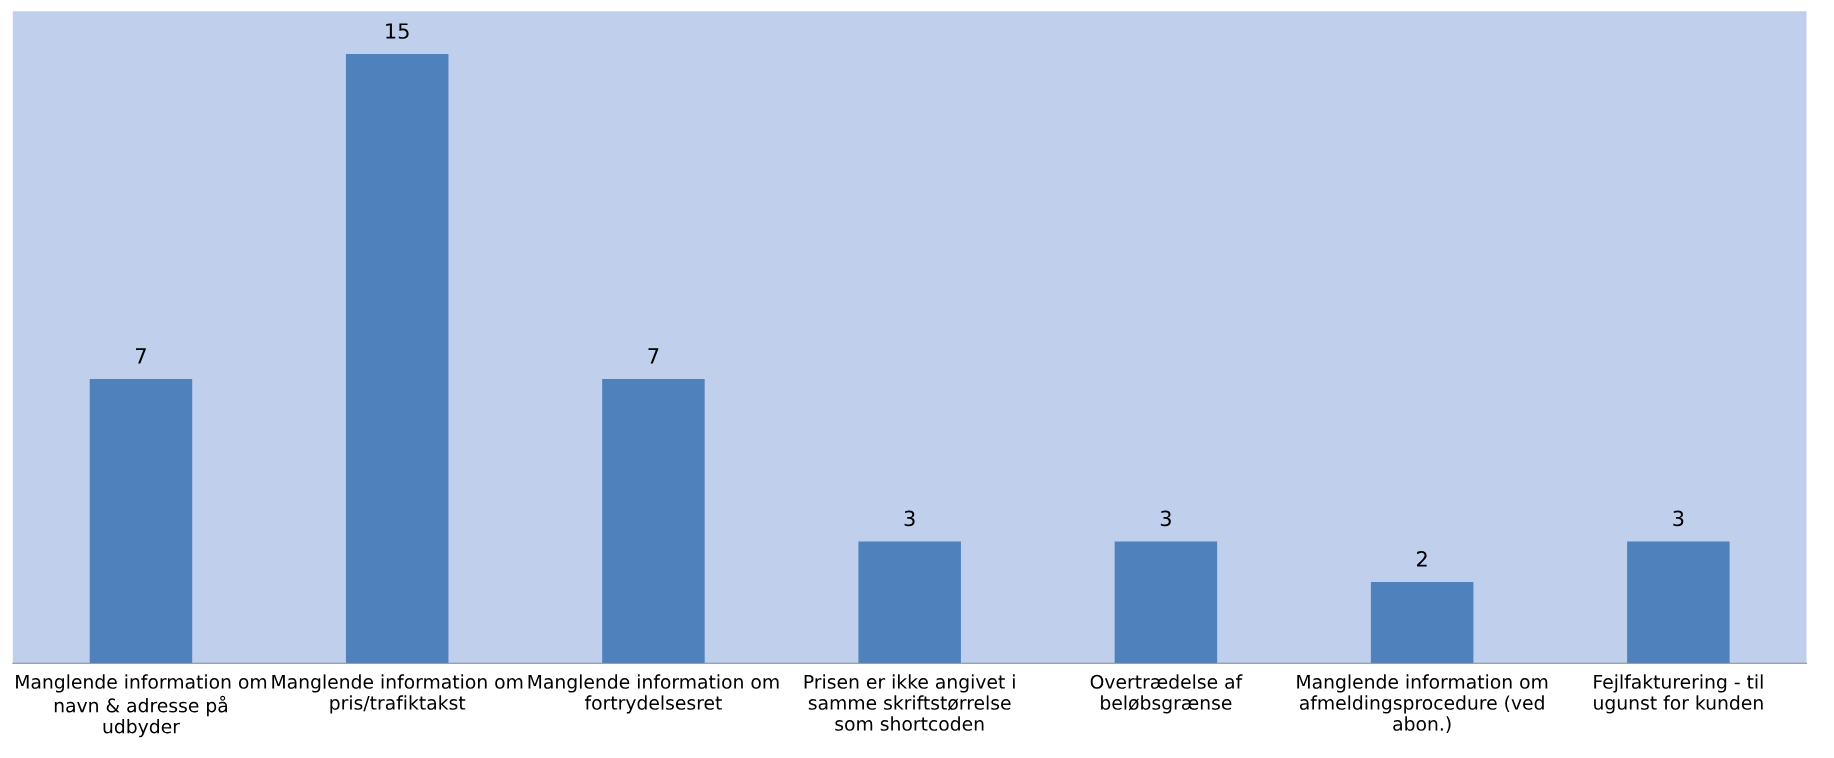 The height and width of the screenshot is (758, 1834). What do you see at coordinates (397, 31) in the screenshot?
I see `data-label: 15` at bounding box center [397, 31].